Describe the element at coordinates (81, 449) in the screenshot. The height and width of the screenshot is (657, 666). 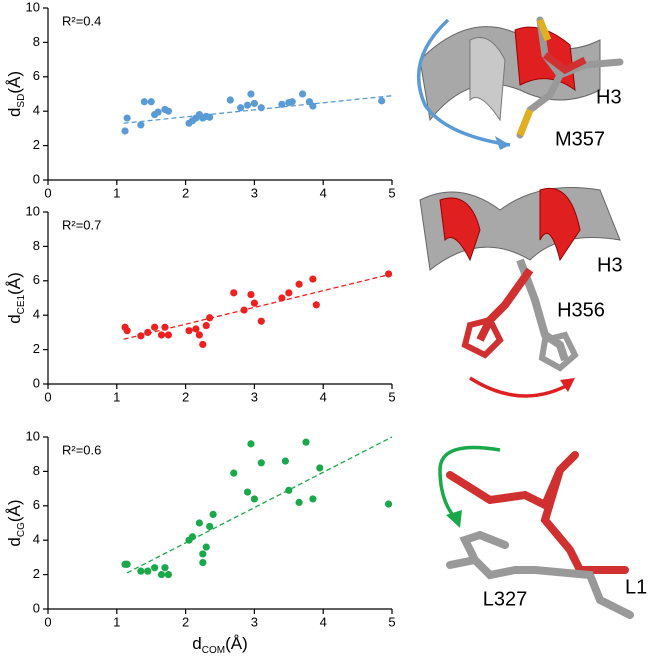
I see `annotation: R²=0.6` at that location.